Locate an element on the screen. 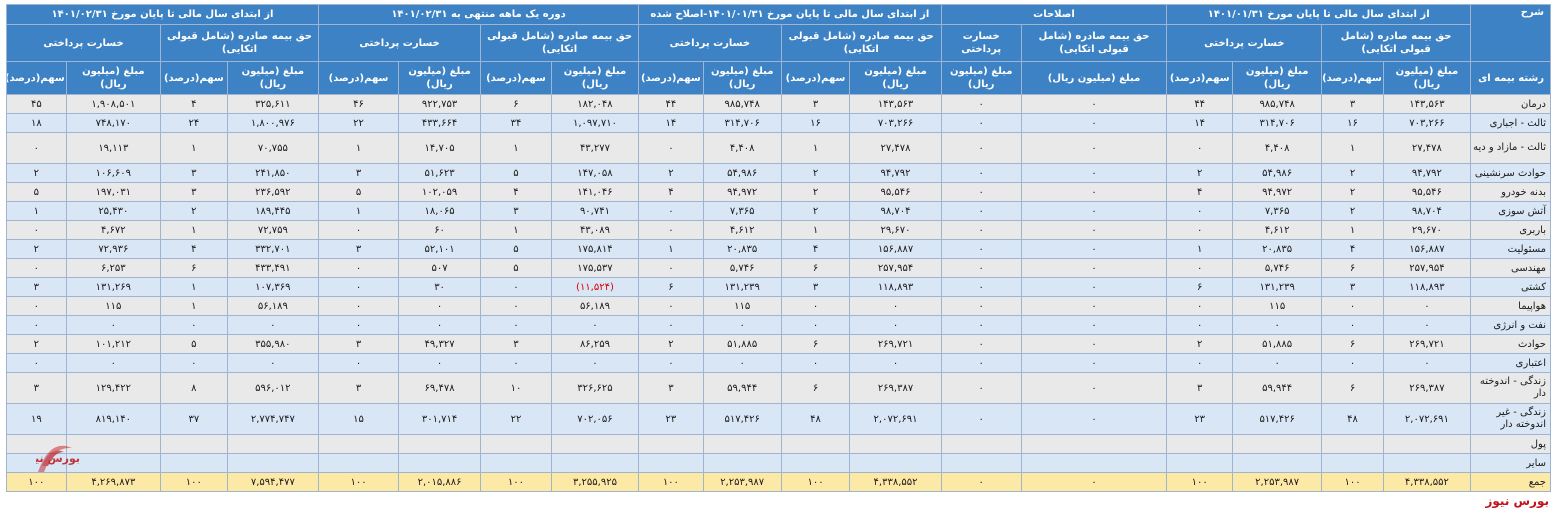 This screenshot has width=1557, height=513. table-cell: ۲۳ is located at coordinates (671, 419).